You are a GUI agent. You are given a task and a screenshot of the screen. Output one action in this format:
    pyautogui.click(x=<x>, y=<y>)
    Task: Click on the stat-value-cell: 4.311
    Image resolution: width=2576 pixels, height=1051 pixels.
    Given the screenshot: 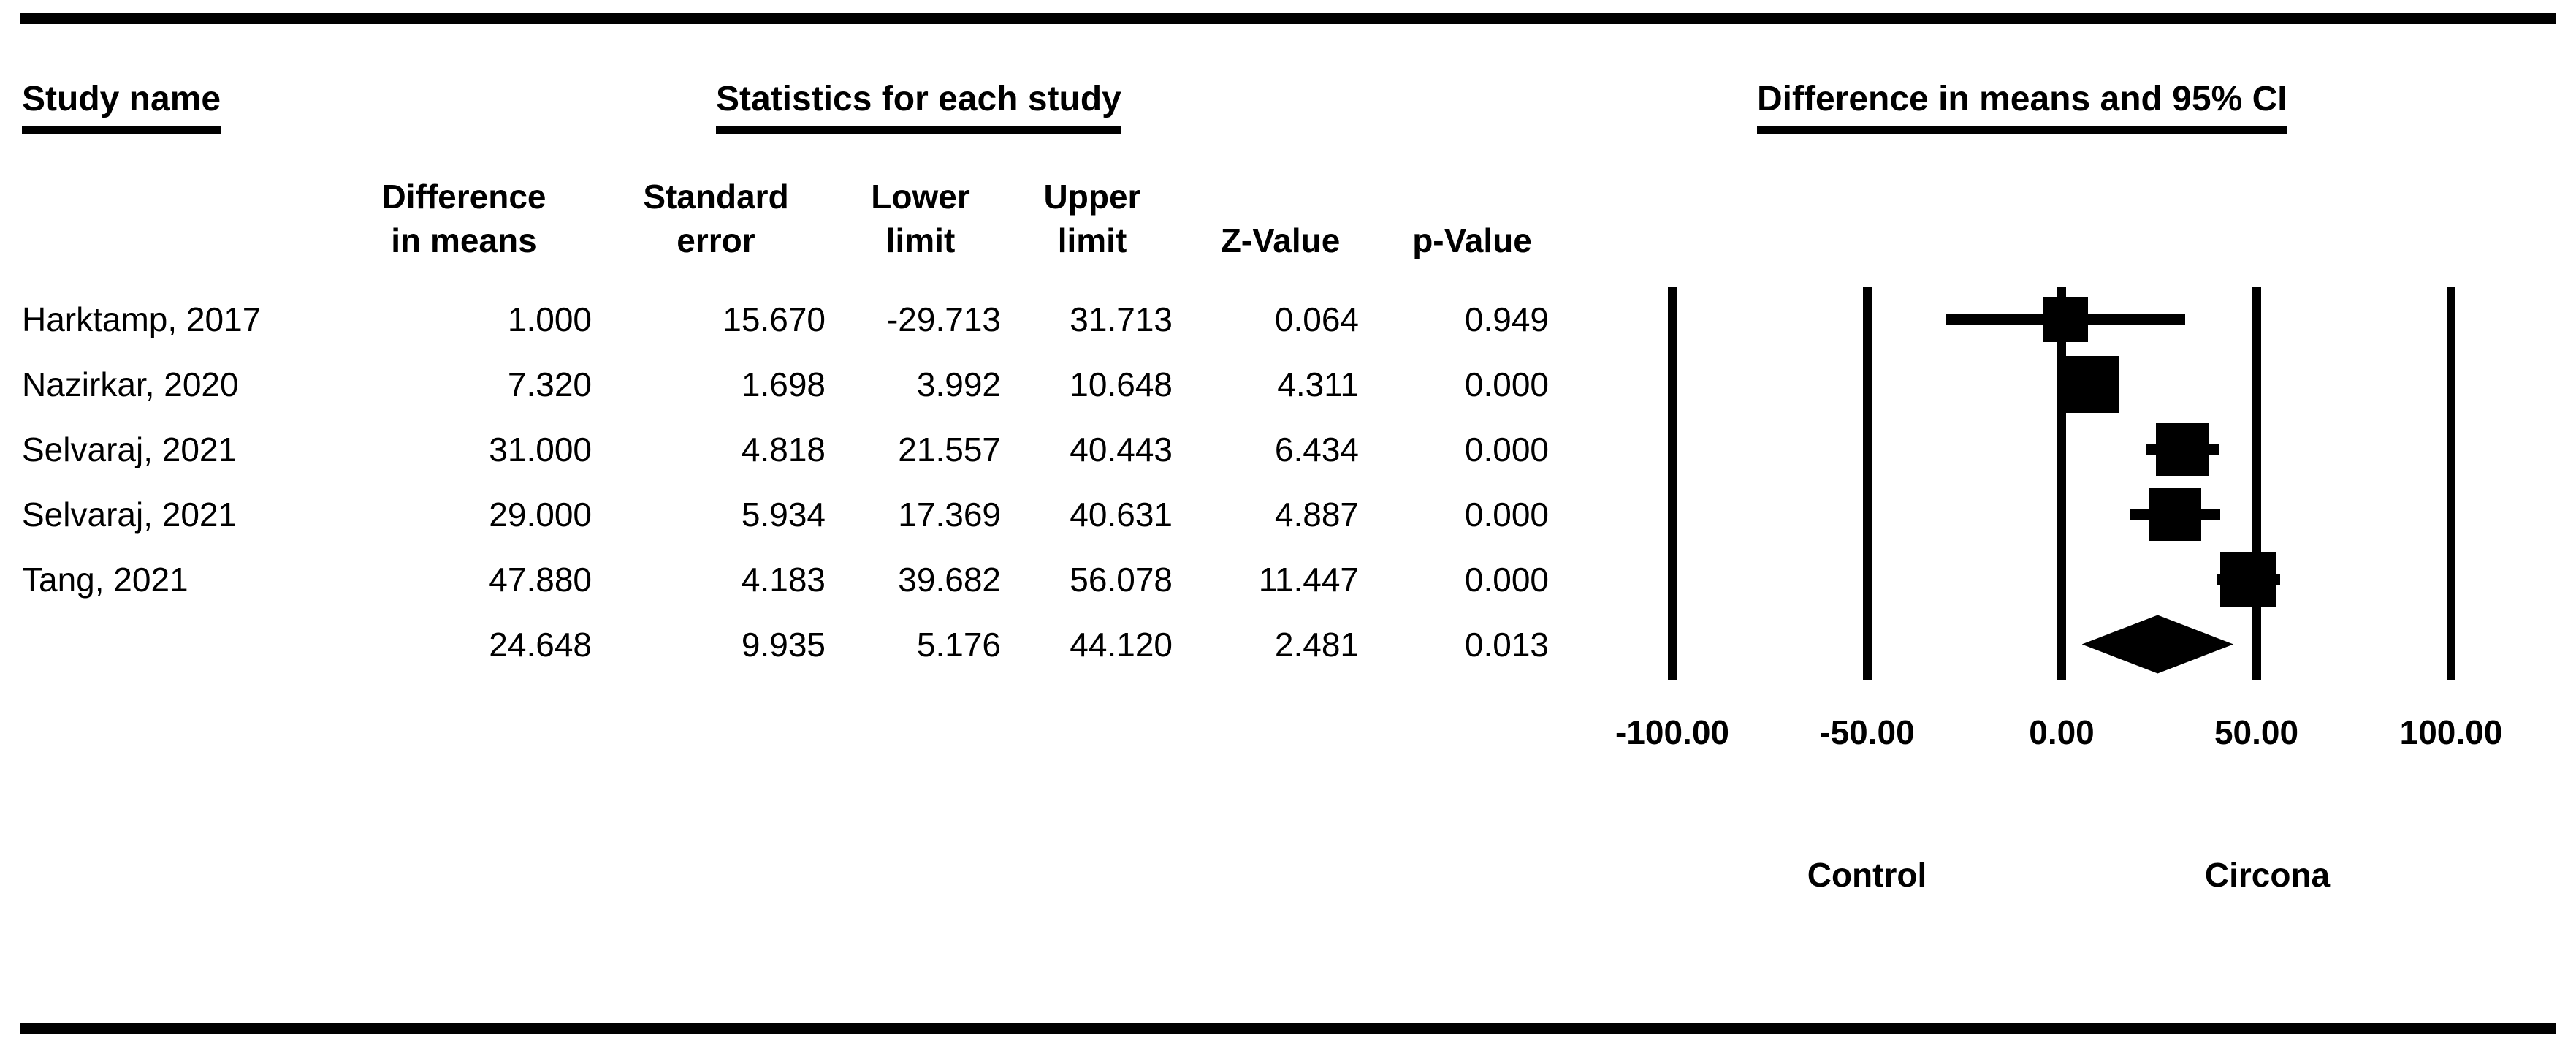 What is the action you would take?
    pyautogui.click(x=1318, y=384)
    